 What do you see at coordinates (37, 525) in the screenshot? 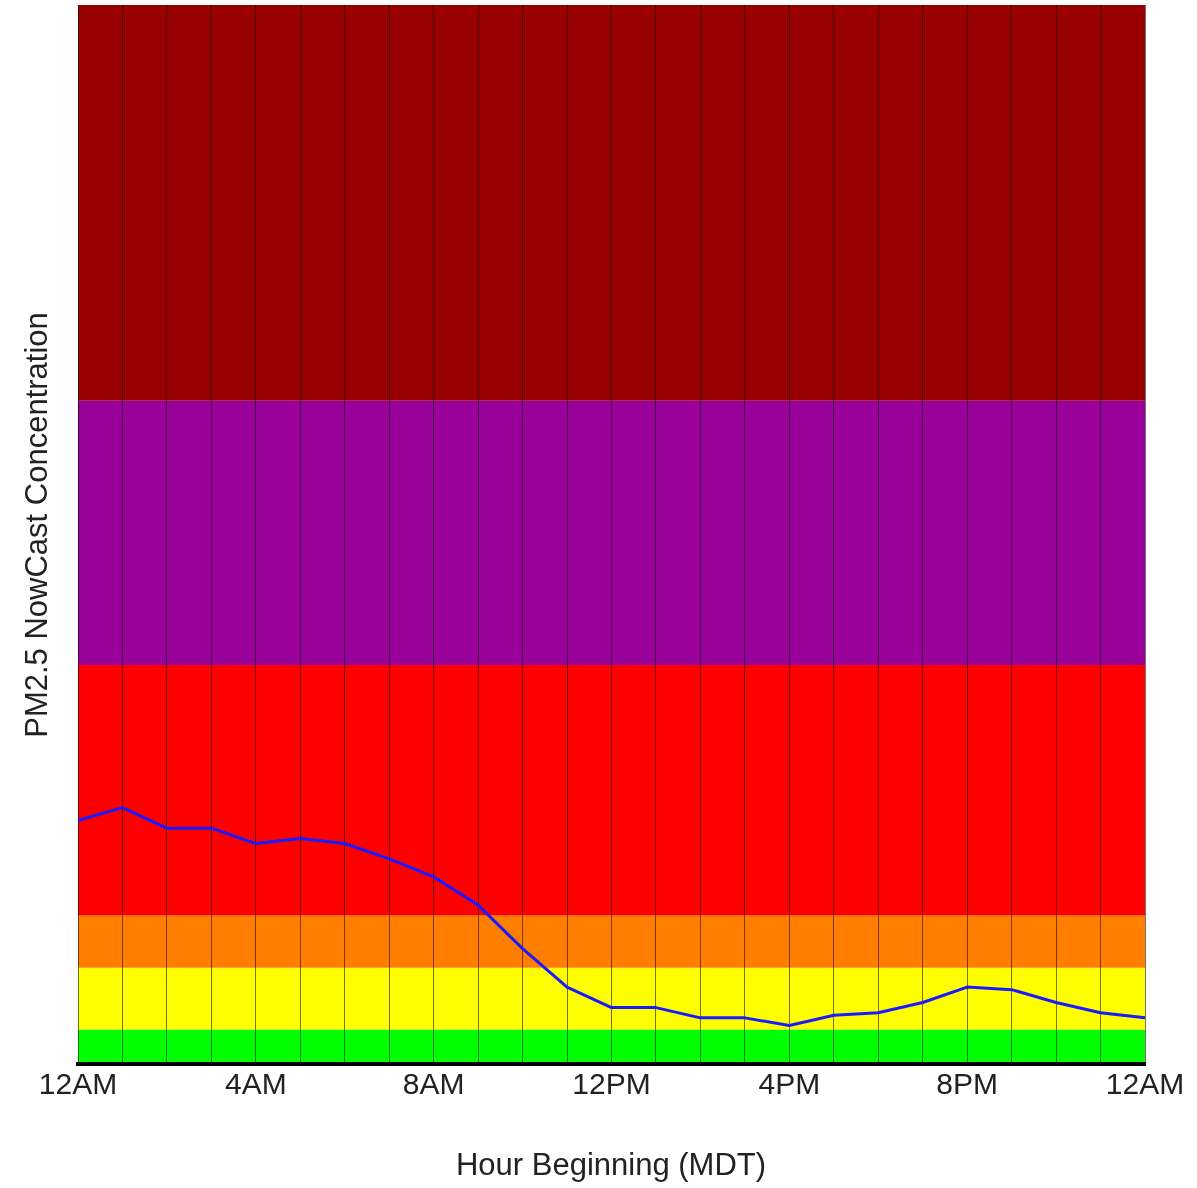
I see `y-axis-title: PM2.5 NowCast Concentration` at bounding box center [37, 525].